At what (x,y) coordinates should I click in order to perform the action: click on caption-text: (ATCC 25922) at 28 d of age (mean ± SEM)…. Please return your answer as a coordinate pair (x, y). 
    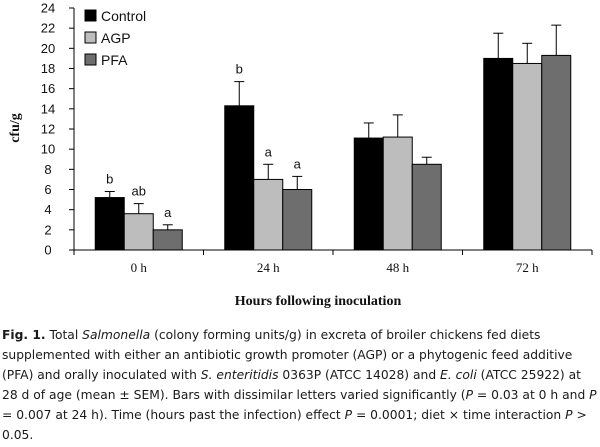
    Looking at the image, I should click on (291, 385).